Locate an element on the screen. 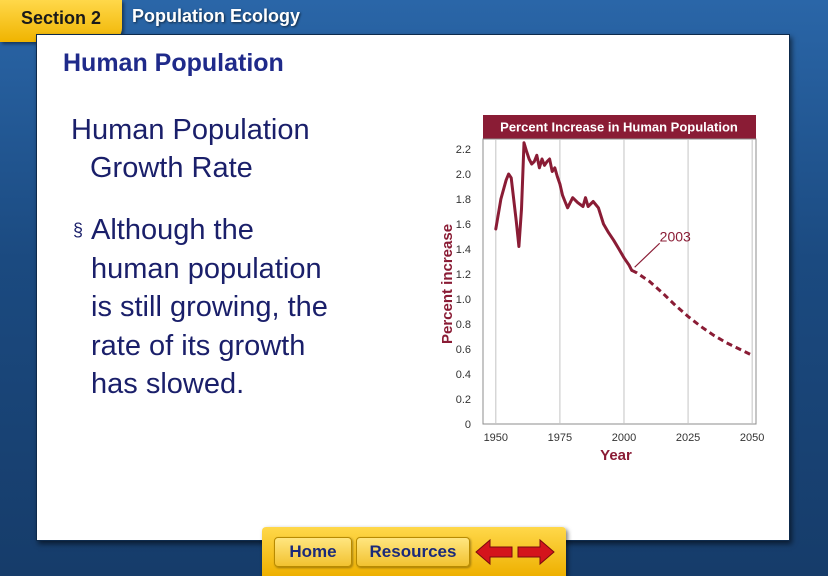 This screenshot has height=576, width=828. chart-title-bar is located at coordinates (619, 127).